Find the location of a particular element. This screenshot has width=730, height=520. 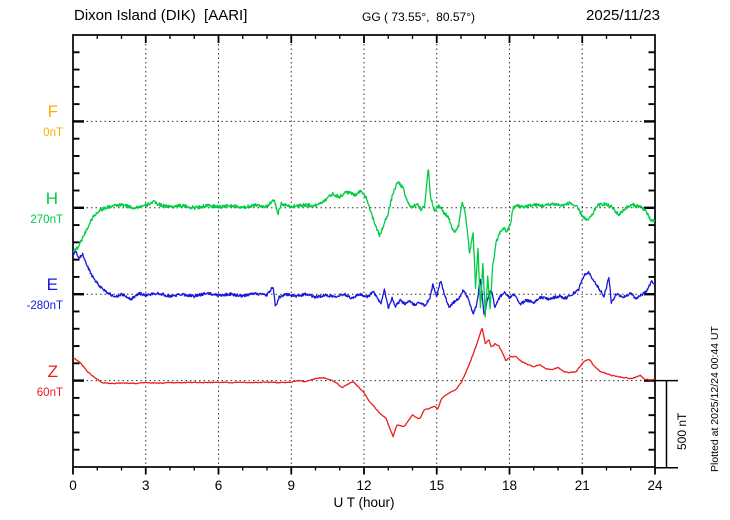

x-tick-3: 3 is located at coordinates (146, 485).